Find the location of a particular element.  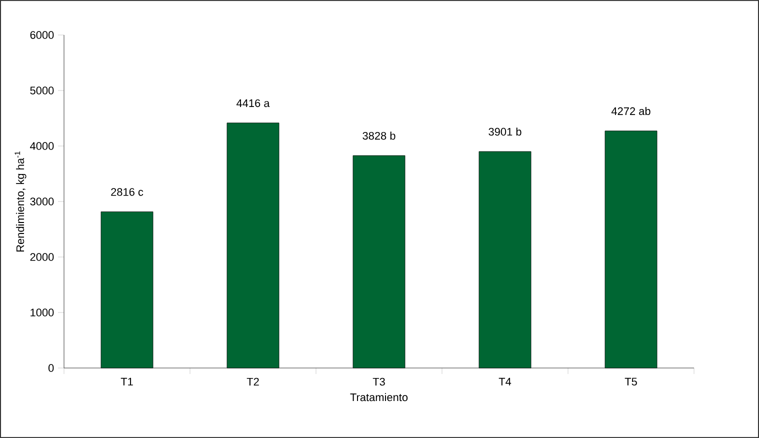

y-tick-label: 1000 is located at coordinates (42, 312).